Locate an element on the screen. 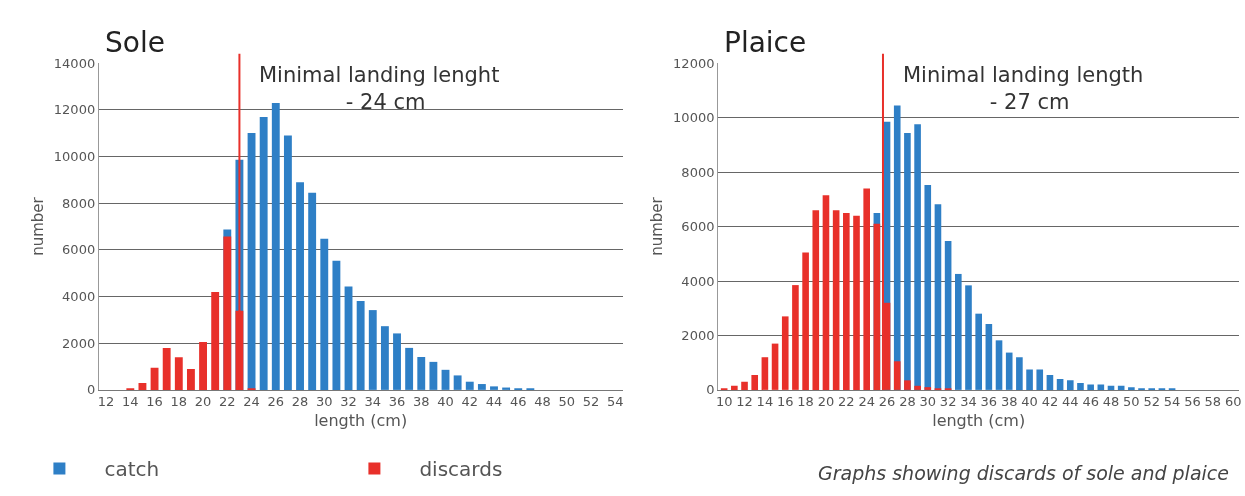 The width and height of the screenshot is (1245, 496). x-tick-label: 28 is located at coordinates (907, 402).